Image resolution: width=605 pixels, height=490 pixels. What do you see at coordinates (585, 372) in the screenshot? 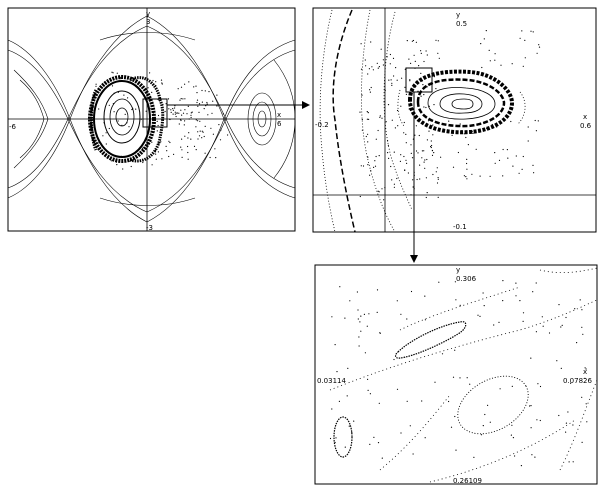
I see `zoom2-x-axis-name: x` at bounding box center [585, 372].